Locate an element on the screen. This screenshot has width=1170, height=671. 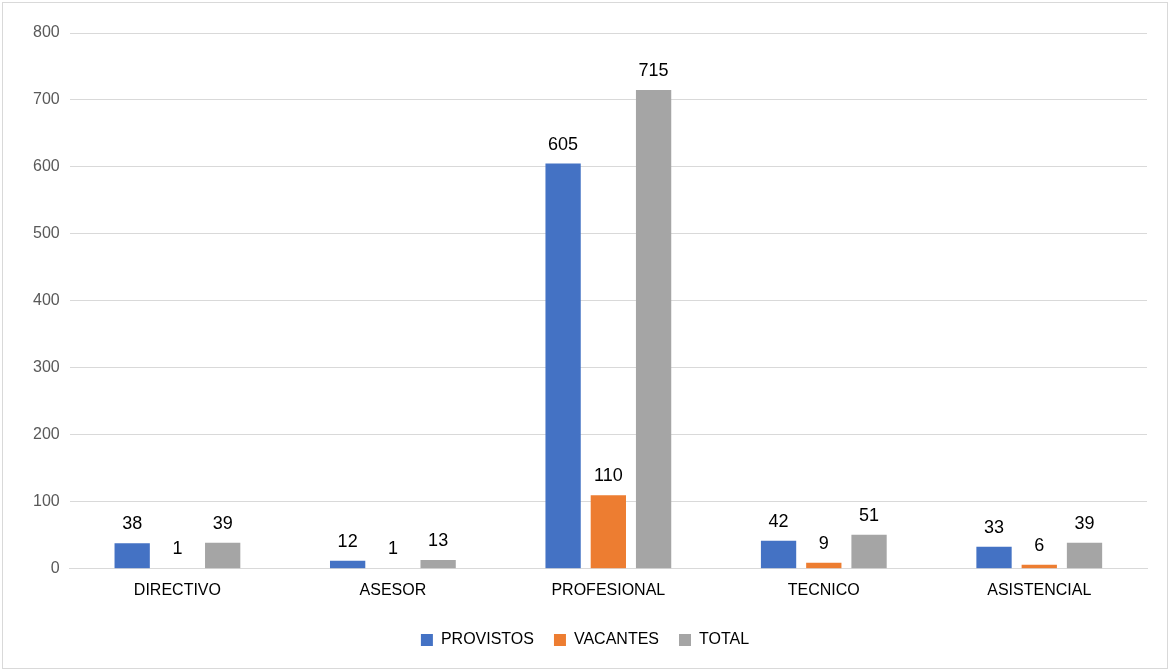
data-label: 6 is located at coordinates (1039, 544).